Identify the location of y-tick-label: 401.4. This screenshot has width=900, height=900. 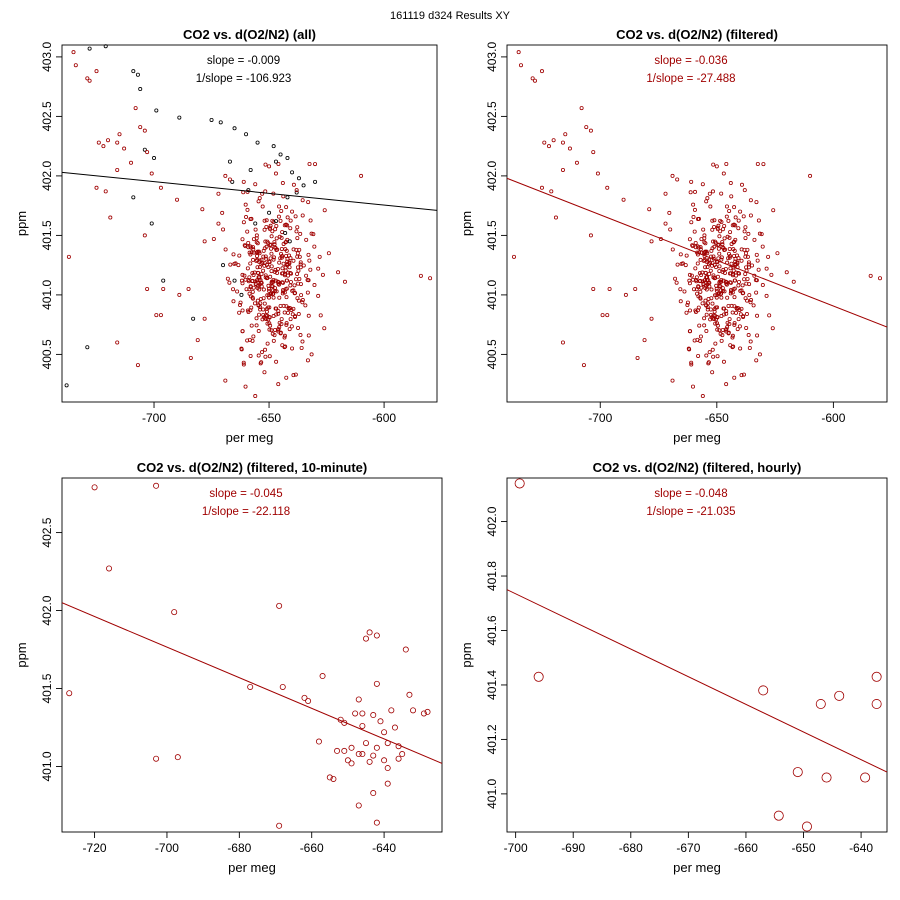
(492, 685).